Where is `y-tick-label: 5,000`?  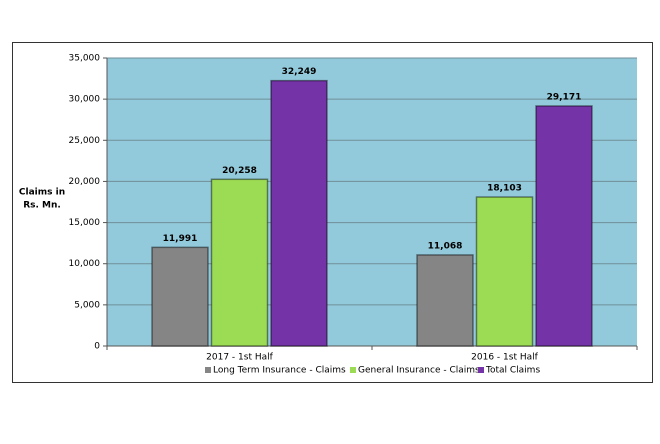 y-tick-label: 5,000 is located at coordinates (87, 305).